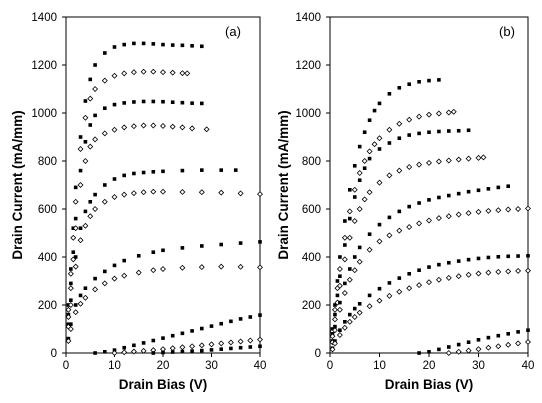 The height and width of the screenshot is (403, 542). I want to click on x-tick-label: 10, so click(114, 366).